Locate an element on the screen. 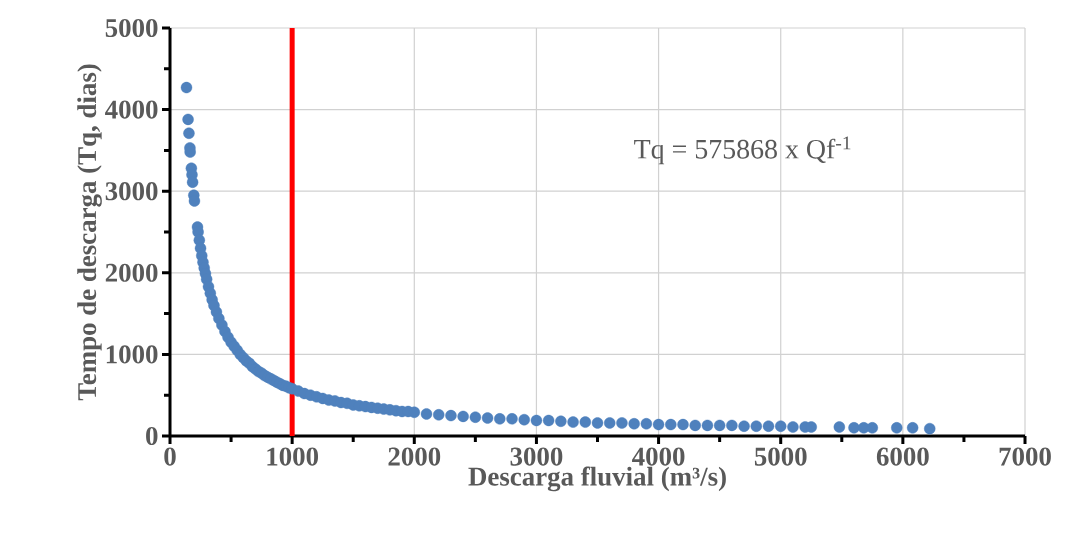  y-axis-title: Tempo de descarga (Tq, dias) is located at coordinates (89, 232).